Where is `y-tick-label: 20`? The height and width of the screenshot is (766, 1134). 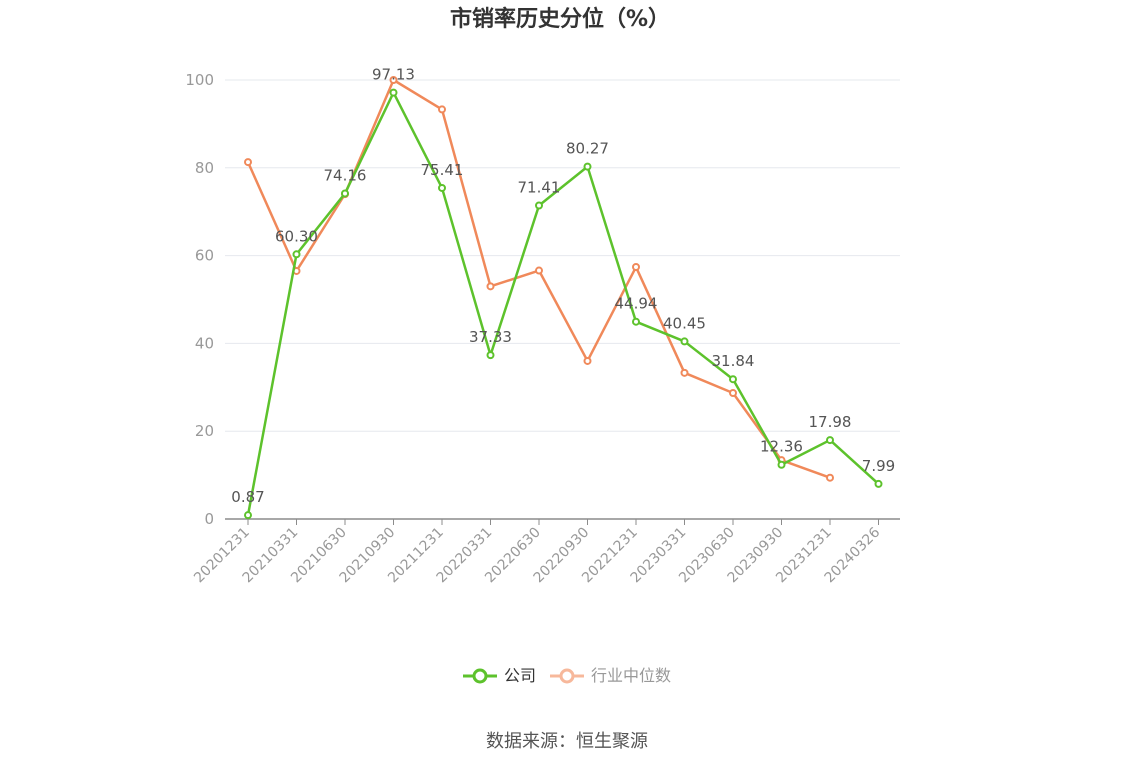 y-tick-label: 20 is located at coordinates (204, 431).